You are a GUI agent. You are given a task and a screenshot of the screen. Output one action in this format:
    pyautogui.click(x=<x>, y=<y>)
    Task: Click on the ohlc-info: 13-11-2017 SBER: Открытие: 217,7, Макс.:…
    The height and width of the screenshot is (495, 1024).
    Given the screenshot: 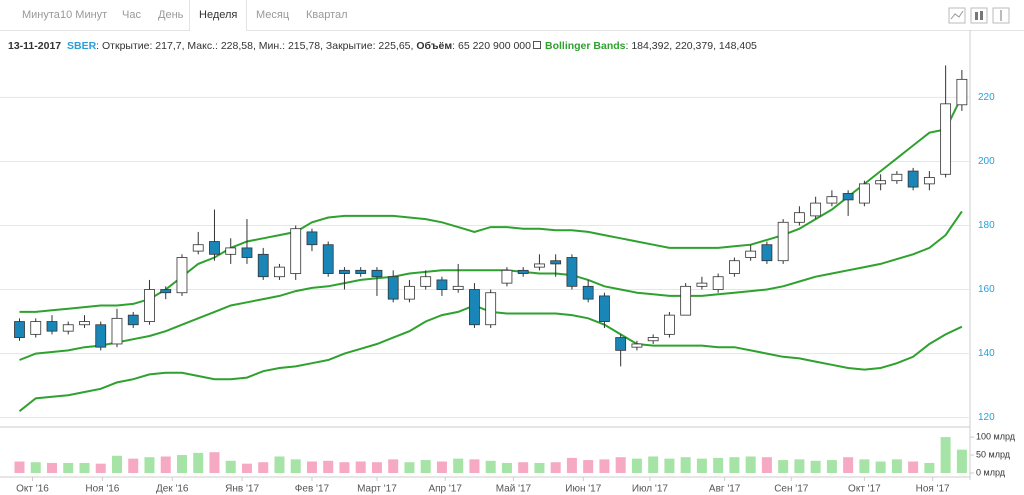 What is the action you would take?
    pyautogui.click(x=382, y=46)
    